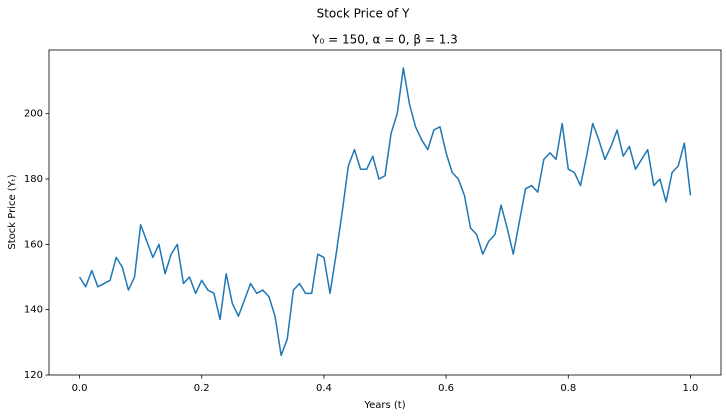 The image size is (727, 417). What do you see at coordinates (324, 388) in the screenshot?
I see `x-tick-label: 0.4` at bounding box center [324, 388].